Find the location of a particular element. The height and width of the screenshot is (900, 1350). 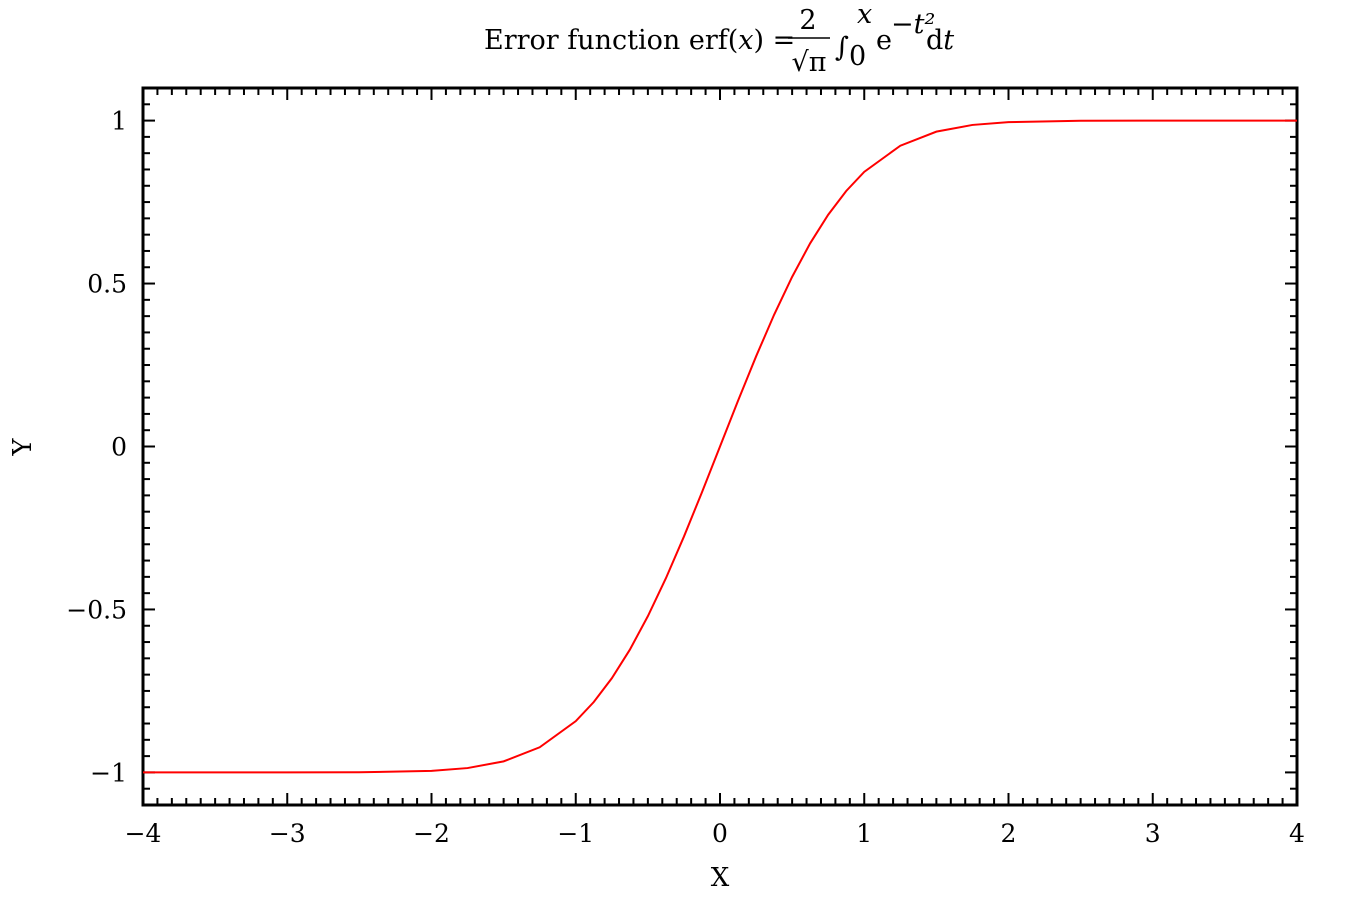

y-tick-label: 1 is located at coordinates (119, 121).